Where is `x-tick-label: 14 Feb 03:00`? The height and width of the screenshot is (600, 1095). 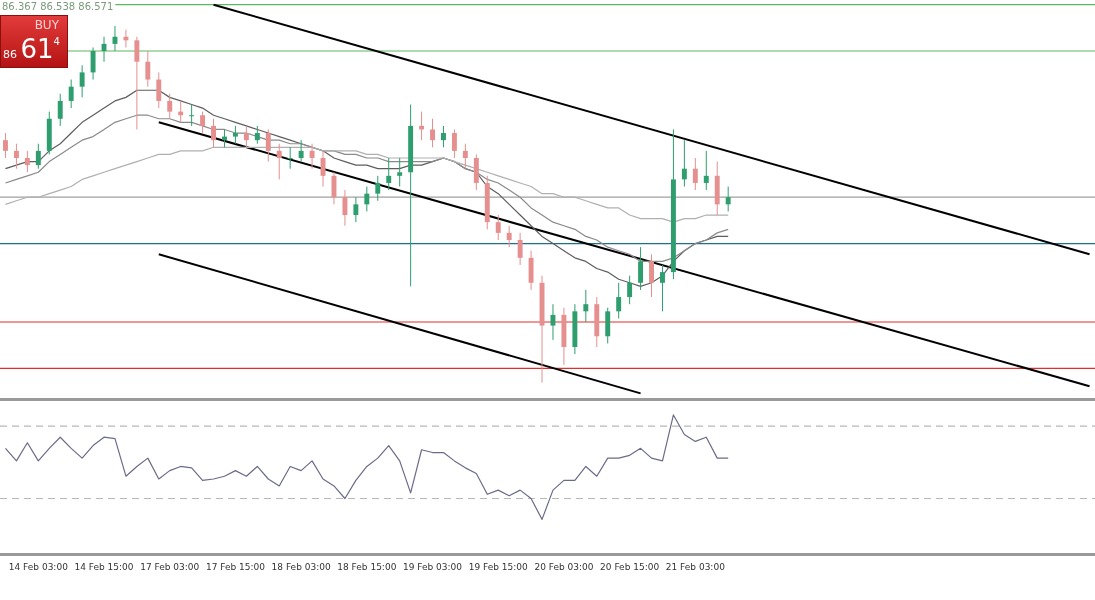
x-tick-label: 14 Feb 03:00 is located at coordinates (38, 566).